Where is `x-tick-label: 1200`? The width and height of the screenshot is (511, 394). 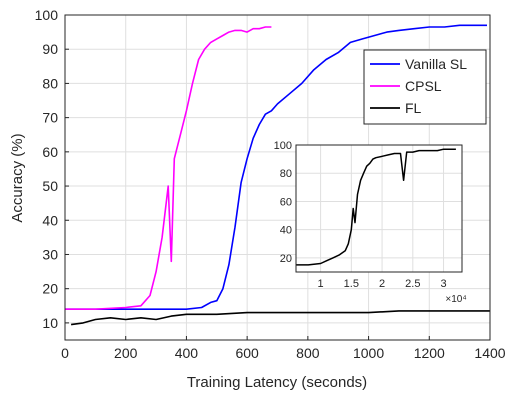
x-tick-label: 1200 is located at coordinates (429, 353).